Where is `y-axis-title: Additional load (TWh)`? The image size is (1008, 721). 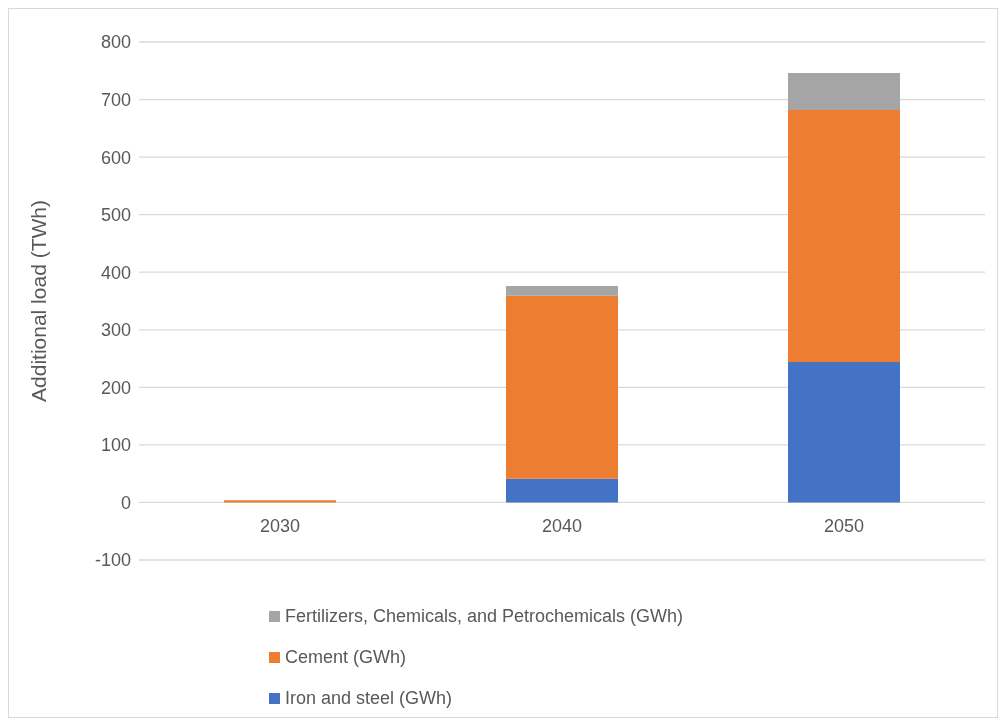
y-axis-title: Additional load (TWh) is located at coordinates (39, 301).